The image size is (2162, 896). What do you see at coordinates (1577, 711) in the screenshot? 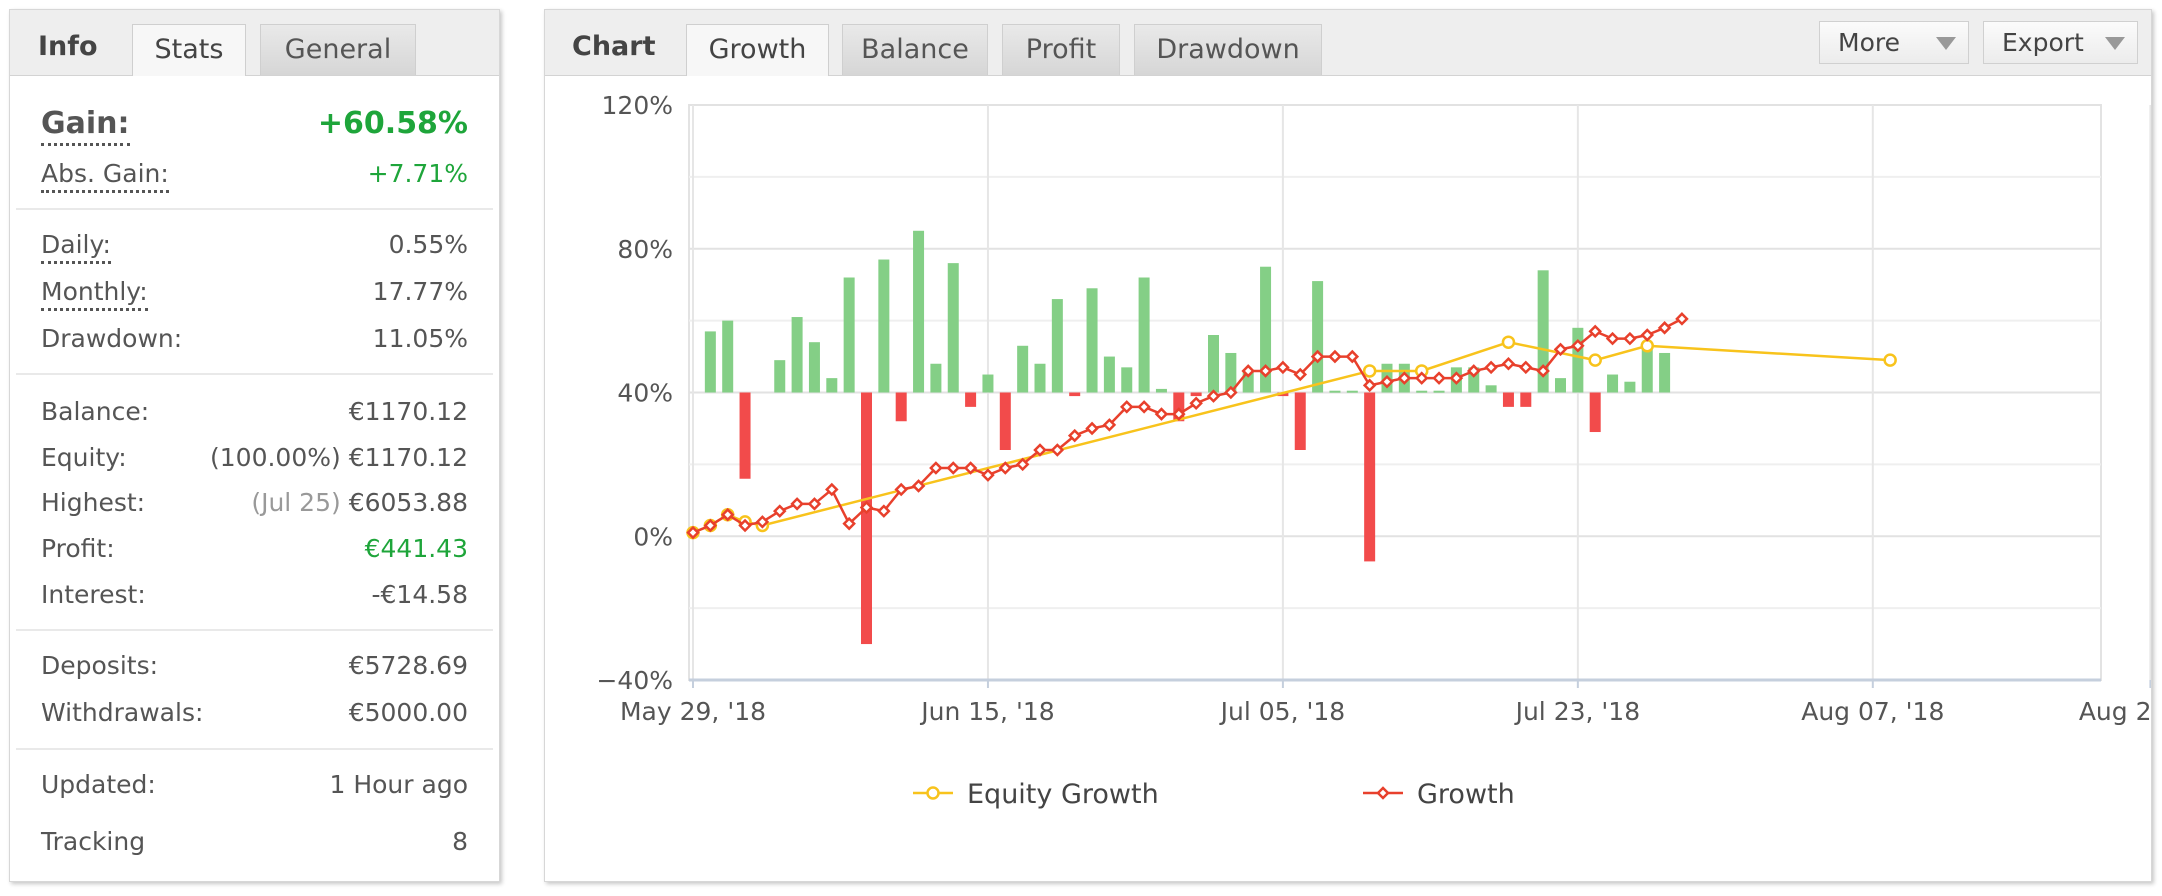
I see `x-tick-label: Jul 23, '18` at bounding box center [1577, 711].